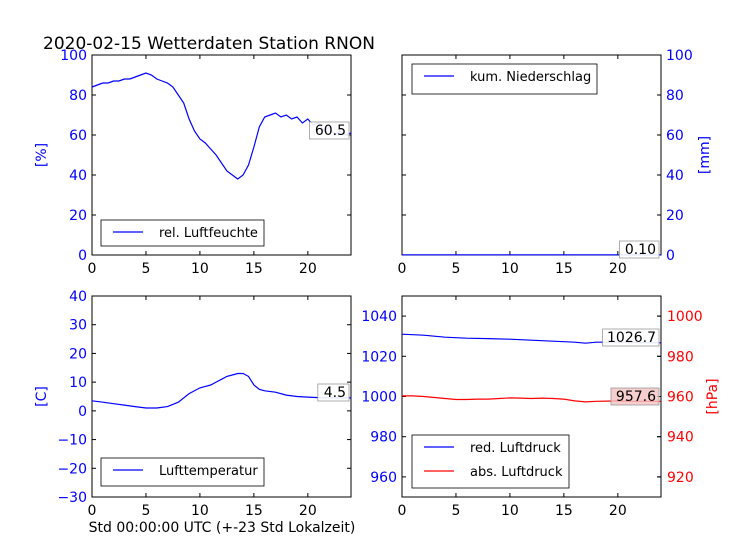 The image size is (736, 552). What do you see at coordinates (685, 317) in the screenshot?
I see `y2-tick-label: 1000` at bounding box center [685, 317].